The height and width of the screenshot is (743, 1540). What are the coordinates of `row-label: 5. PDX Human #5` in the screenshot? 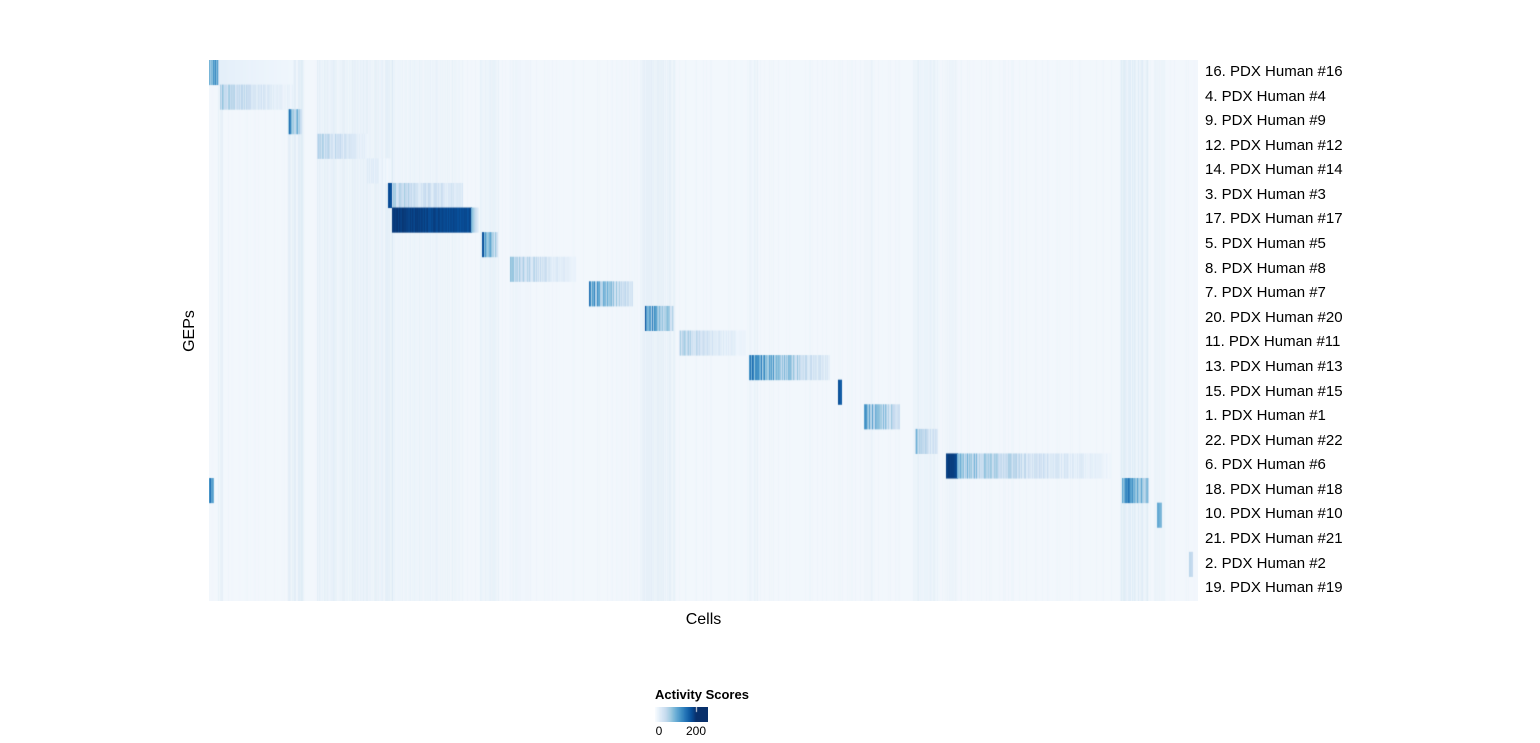 It's located at (1265, 244).